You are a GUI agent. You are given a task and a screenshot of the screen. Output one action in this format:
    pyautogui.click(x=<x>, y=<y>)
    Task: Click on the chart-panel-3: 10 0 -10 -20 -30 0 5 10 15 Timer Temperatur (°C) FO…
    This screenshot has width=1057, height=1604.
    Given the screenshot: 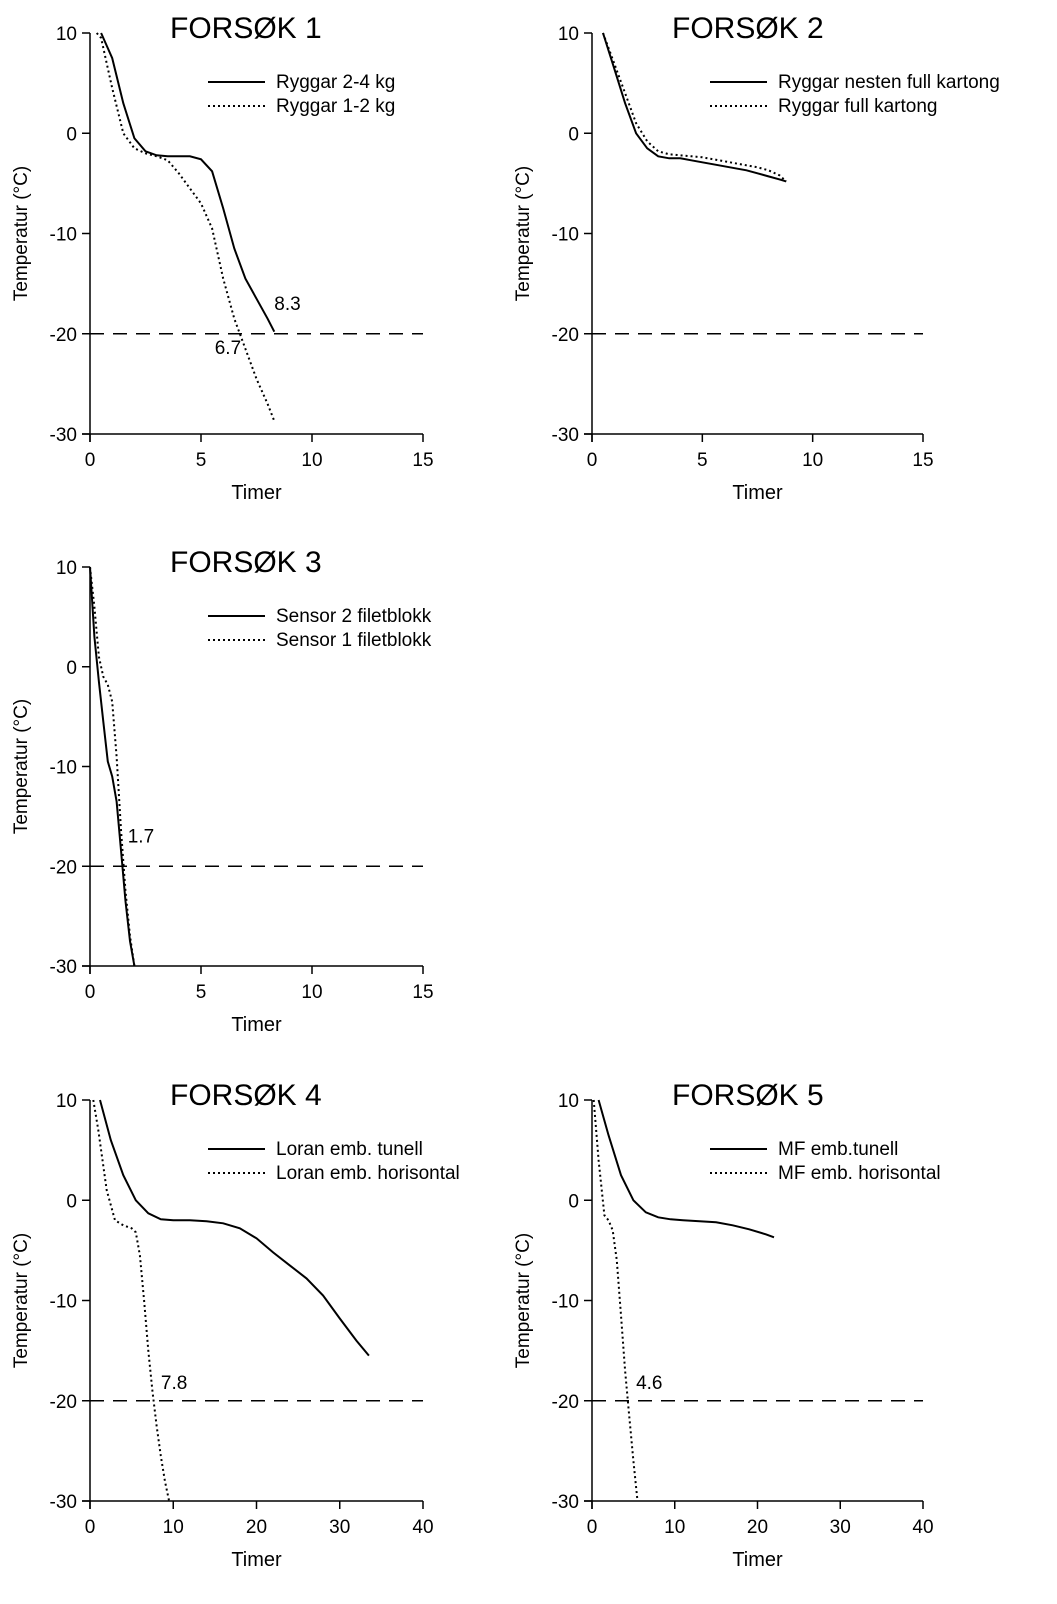 What is the action you would take?
    pyautogui.click(x=222, y=791)
    